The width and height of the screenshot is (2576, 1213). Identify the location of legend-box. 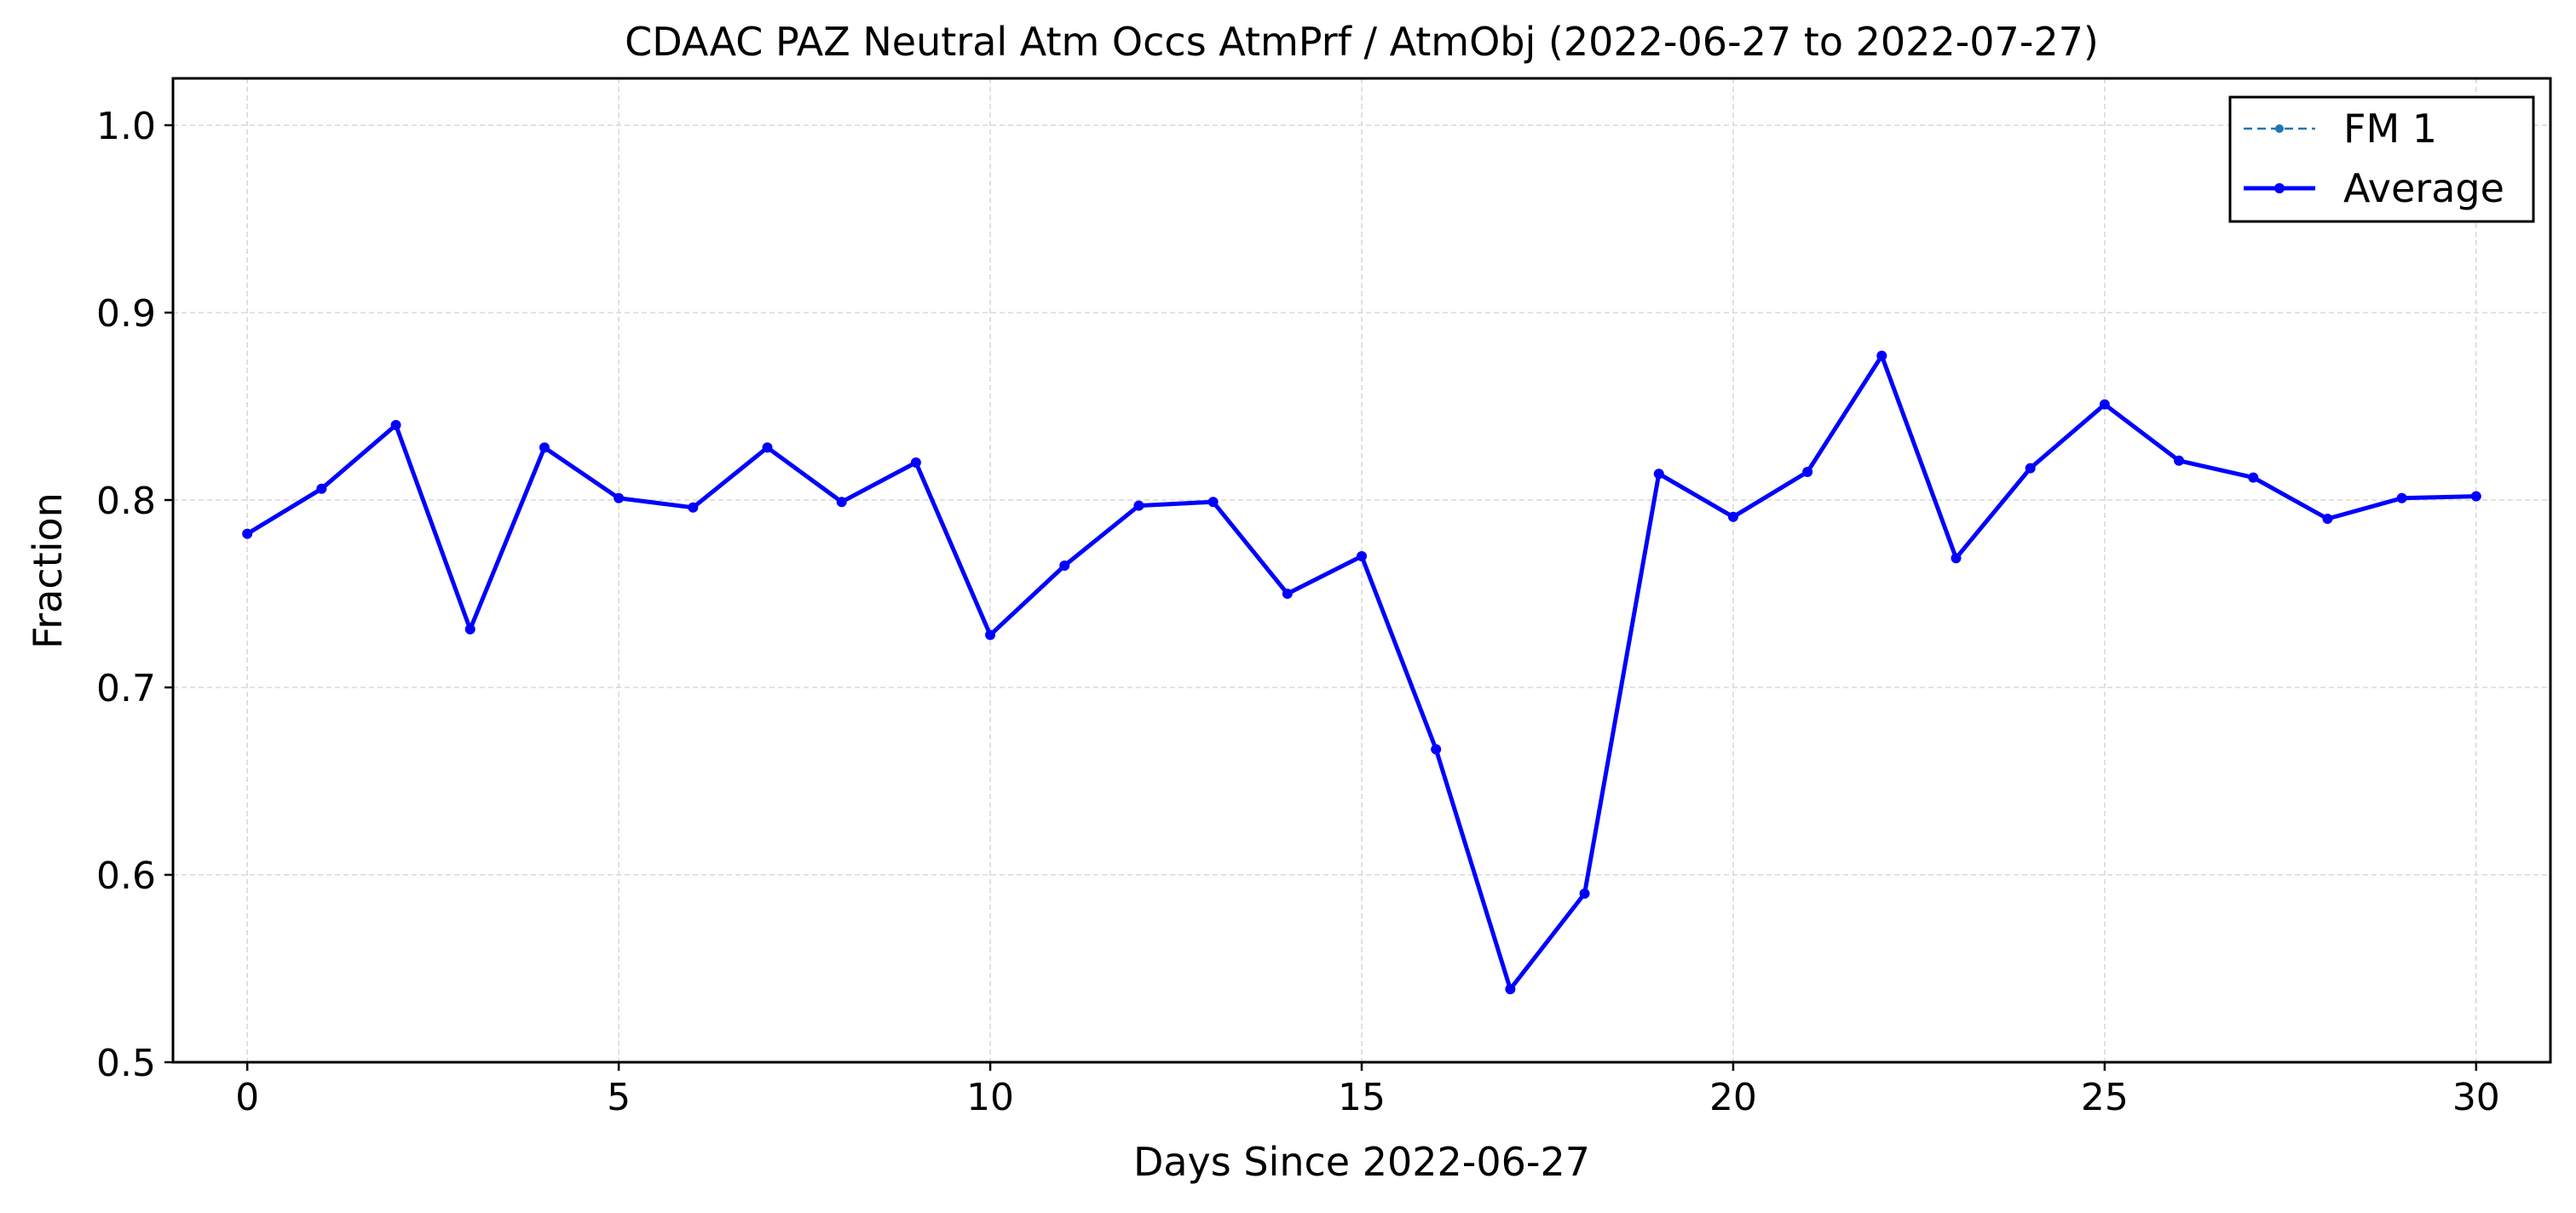
(2381, 159).